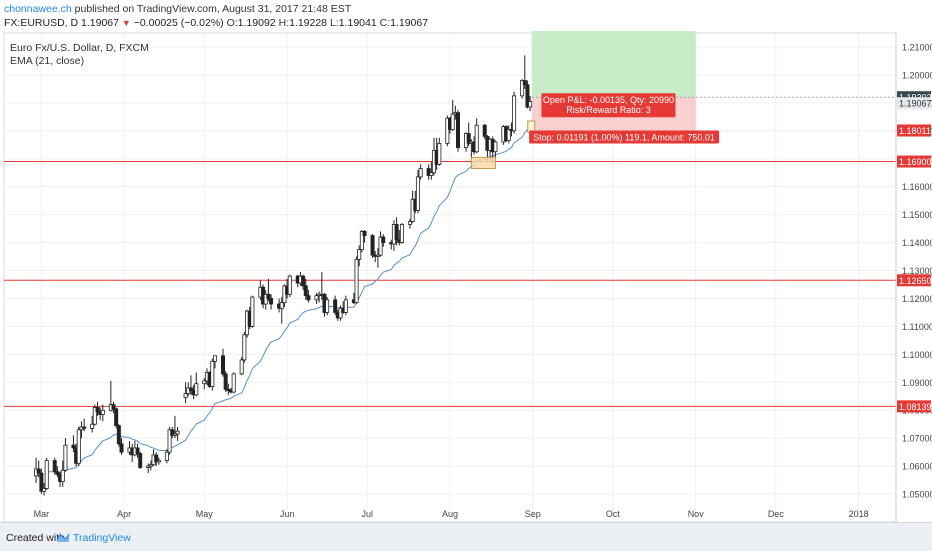 The height and width of the screenshot is (551, 932). I want to click on y-tick-label: 1.11000, so click(917, 327).